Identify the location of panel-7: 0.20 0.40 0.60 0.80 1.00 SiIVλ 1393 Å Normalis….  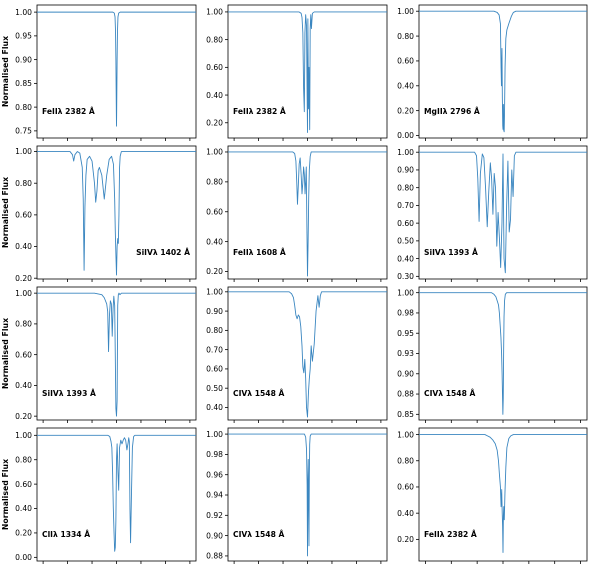
(99, 354).